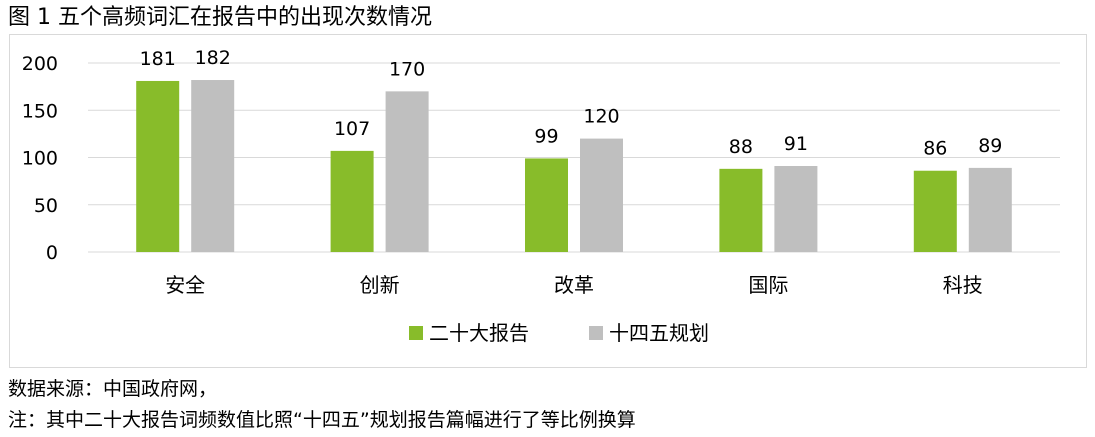  I want to click on y-tick-label: 50, so click(46, 206).